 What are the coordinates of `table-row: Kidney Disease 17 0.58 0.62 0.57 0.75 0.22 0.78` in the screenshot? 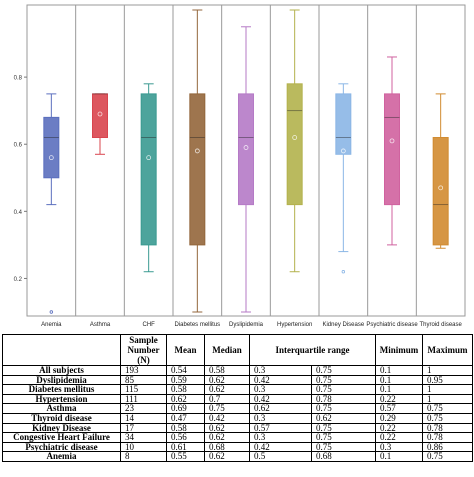 It's located at (238, 428).